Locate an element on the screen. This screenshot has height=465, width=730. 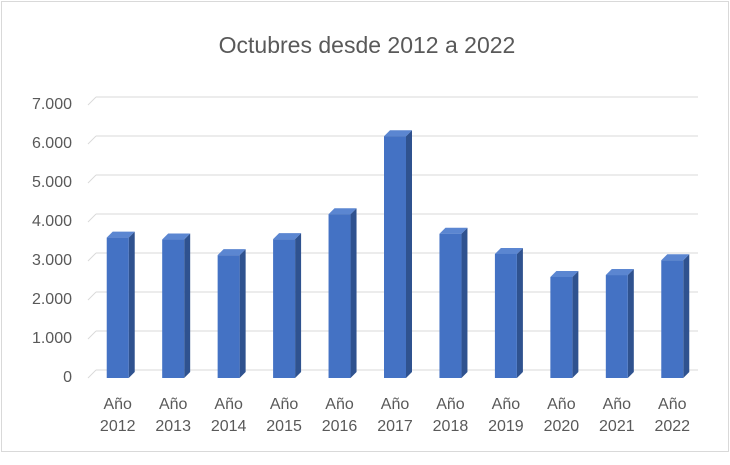
x-tick-label: Año 2018 is located at coordinates (450, 415).